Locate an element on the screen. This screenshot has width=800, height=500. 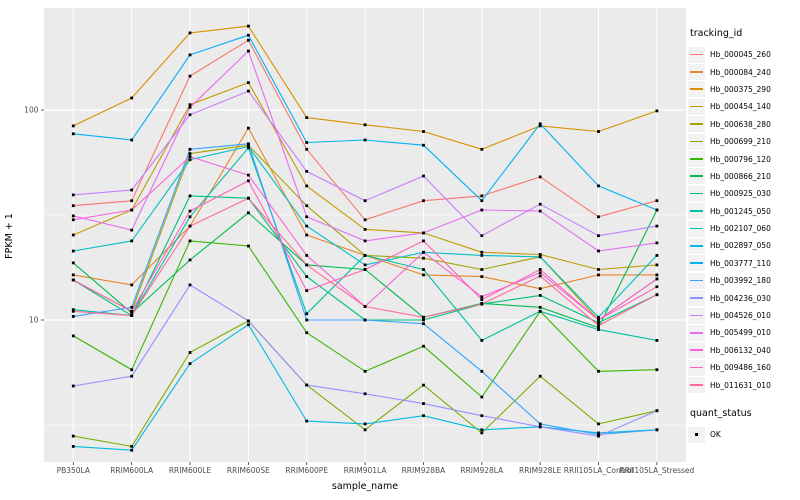
legend-entry-Hb_009486_160: Hb_009486_160 is located at coordinates (744, 367).